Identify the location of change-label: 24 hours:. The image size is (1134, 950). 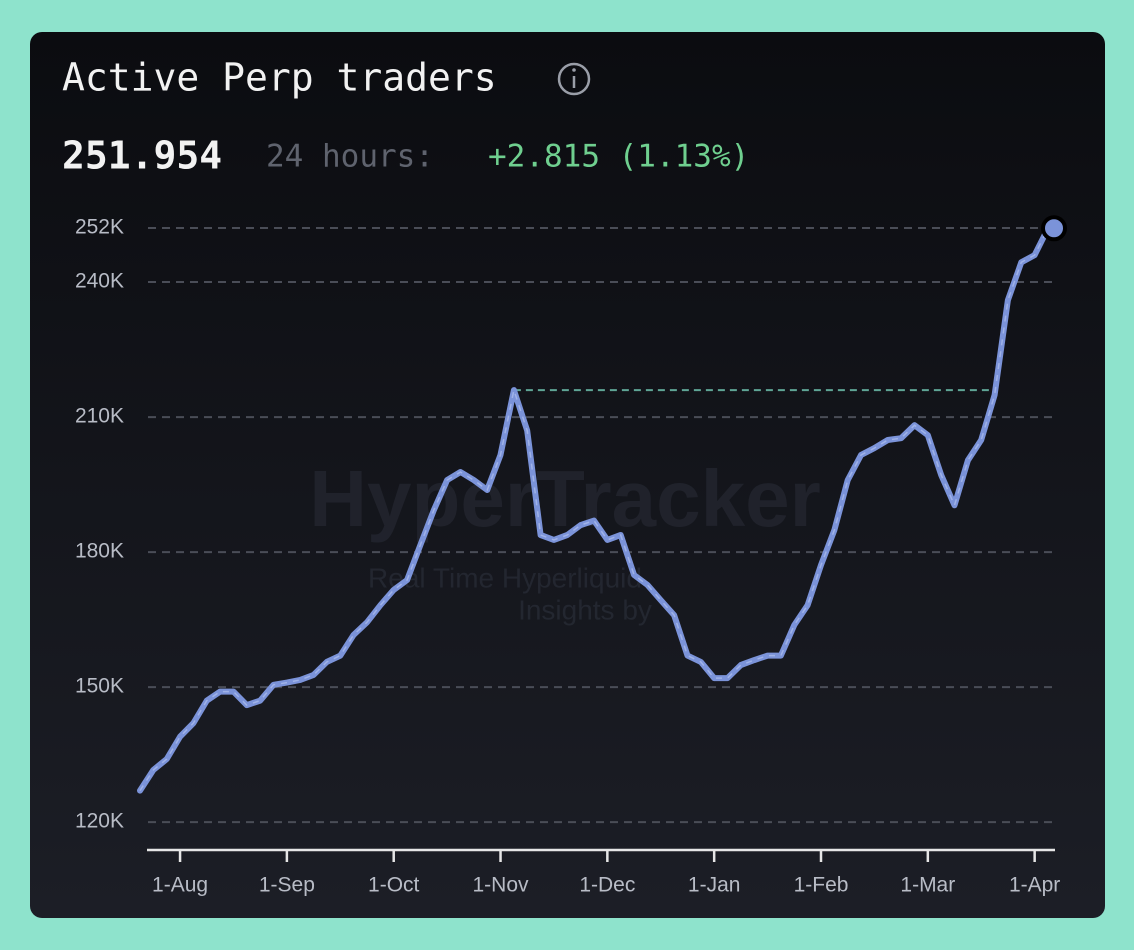
(350, 157).